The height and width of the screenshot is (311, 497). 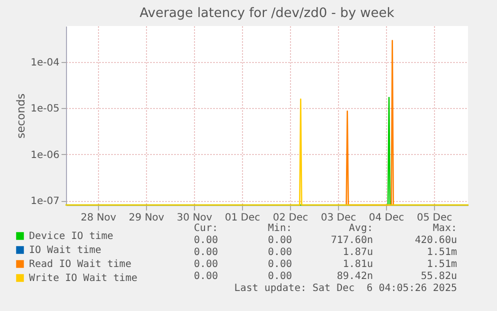 What do you see at coordinates (45, 62) in the screenshot?
I see `y-tick-label: 1e-04` at bounding box center [45, 62].